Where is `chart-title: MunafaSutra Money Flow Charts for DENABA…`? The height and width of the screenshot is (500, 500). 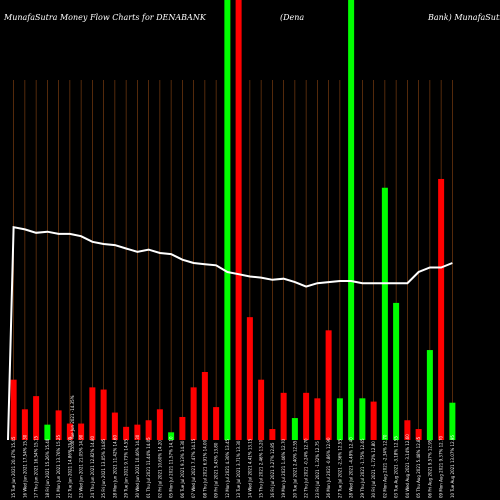 chart-title: MunafaSutra Money Flow Charts for DENABA… is located at coordinates (105, 17).